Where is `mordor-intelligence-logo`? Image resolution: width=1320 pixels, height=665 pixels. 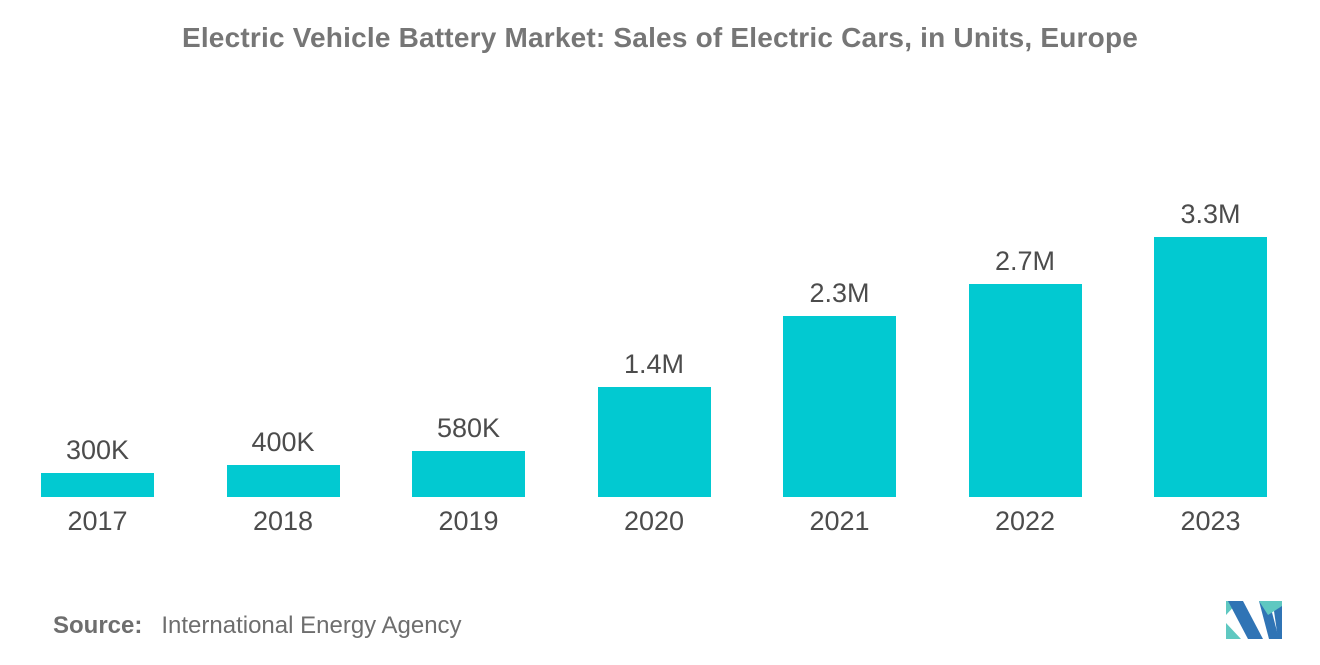
mordor-intelligence-logo is located at coordinates (1254, 620).